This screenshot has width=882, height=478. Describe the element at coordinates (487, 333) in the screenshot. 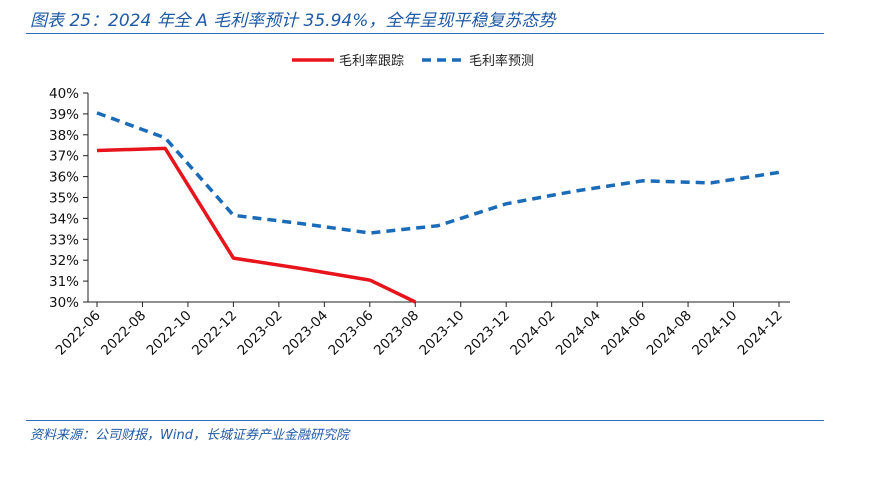

I see `x-tick-label: 2023-12` at that location.